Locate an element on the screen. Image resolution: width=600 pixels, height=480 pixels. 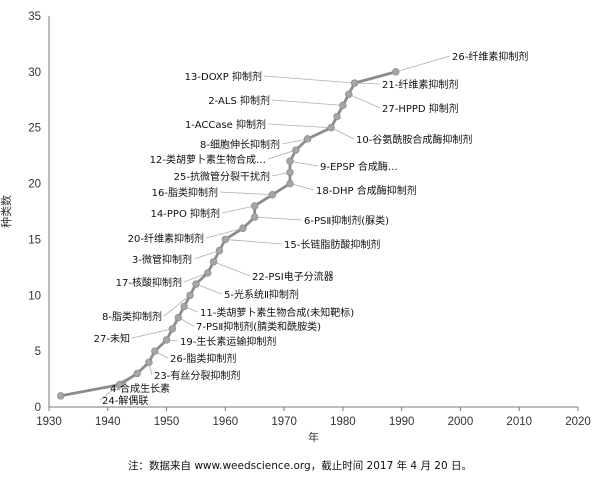
annotation-label: 26-脂类抑制剂 is located at coordinates (203, 358).